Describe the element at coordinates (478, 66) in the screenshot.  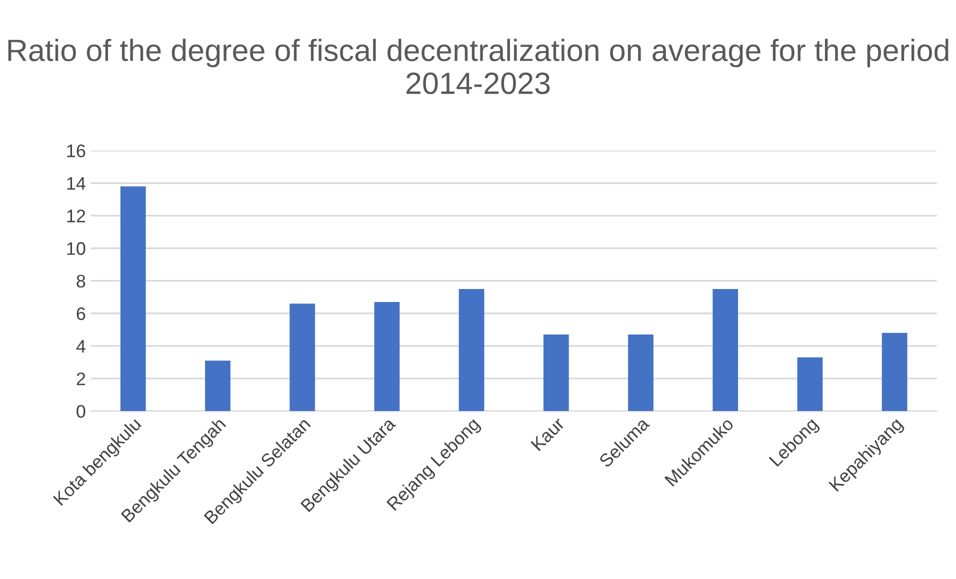
I see `chart-title: Ratio of the degree of fiscal decentralization on average for the period 2014-2023` at that location.